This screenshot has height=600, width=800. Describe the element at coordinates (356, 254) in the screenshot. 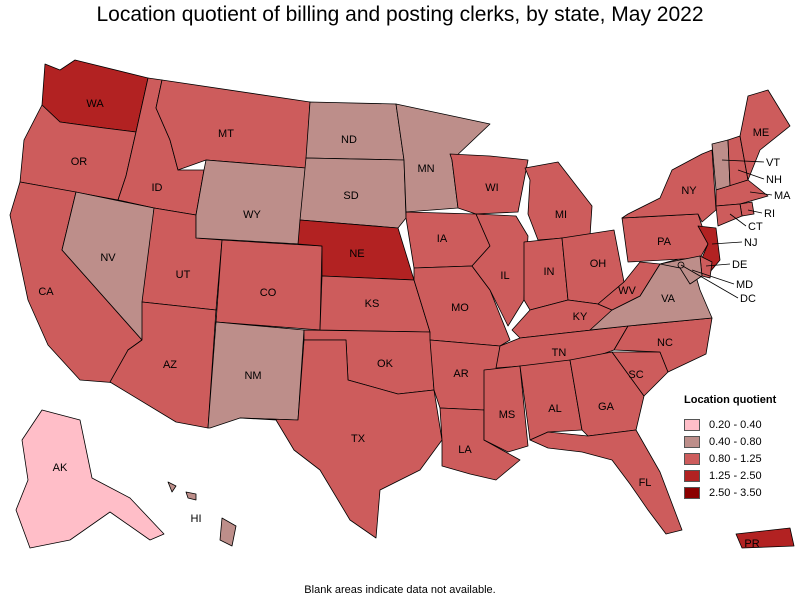

I see `state-label-ne: NE` at that location.